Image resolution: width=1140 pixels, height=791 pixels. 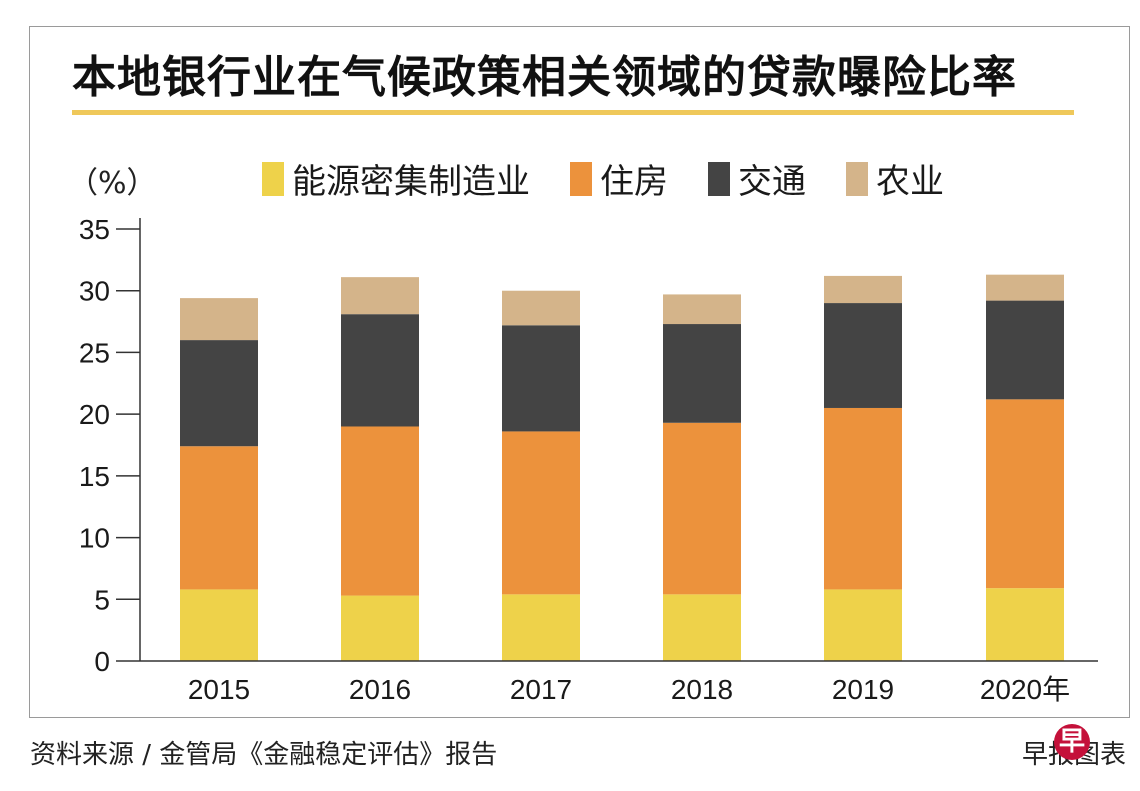 I want to click on legend-item: 农业, so click(x=895, y=178).